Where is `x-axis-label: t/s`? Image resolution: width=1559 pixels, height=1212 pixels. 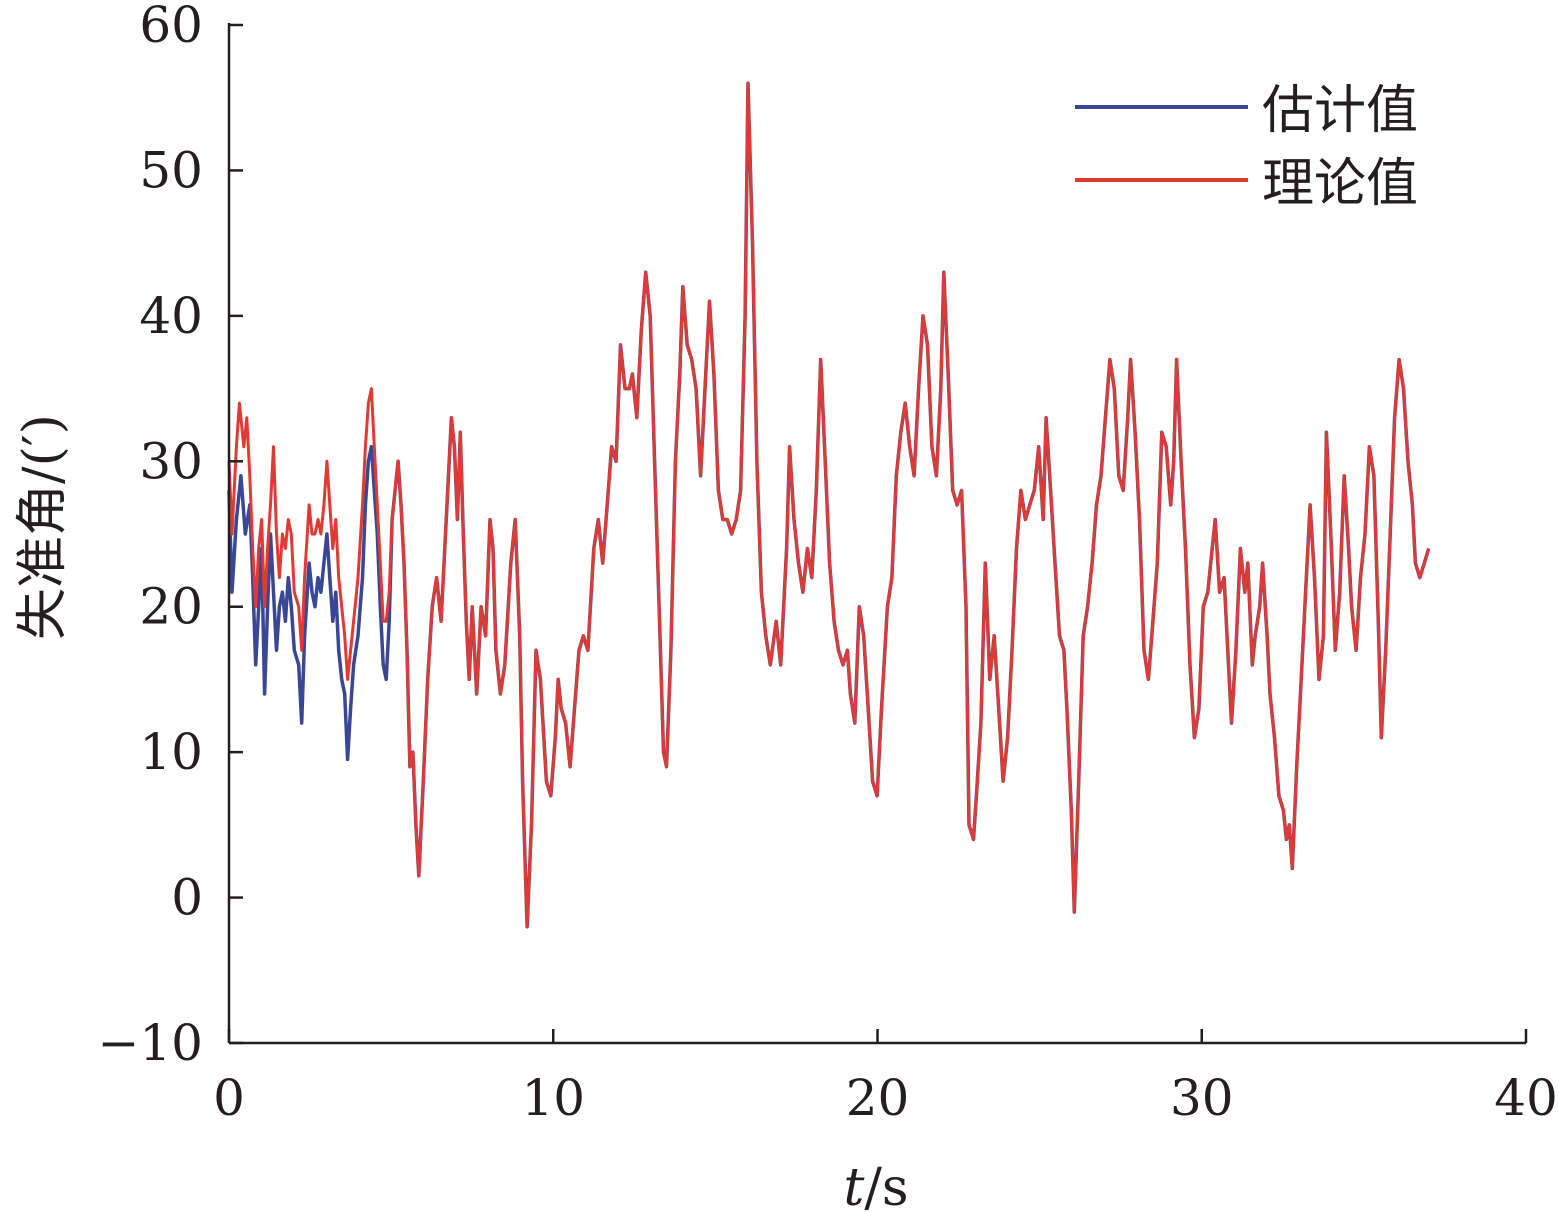
x-axis-label: t/s is located at coordinates (875, 1185).